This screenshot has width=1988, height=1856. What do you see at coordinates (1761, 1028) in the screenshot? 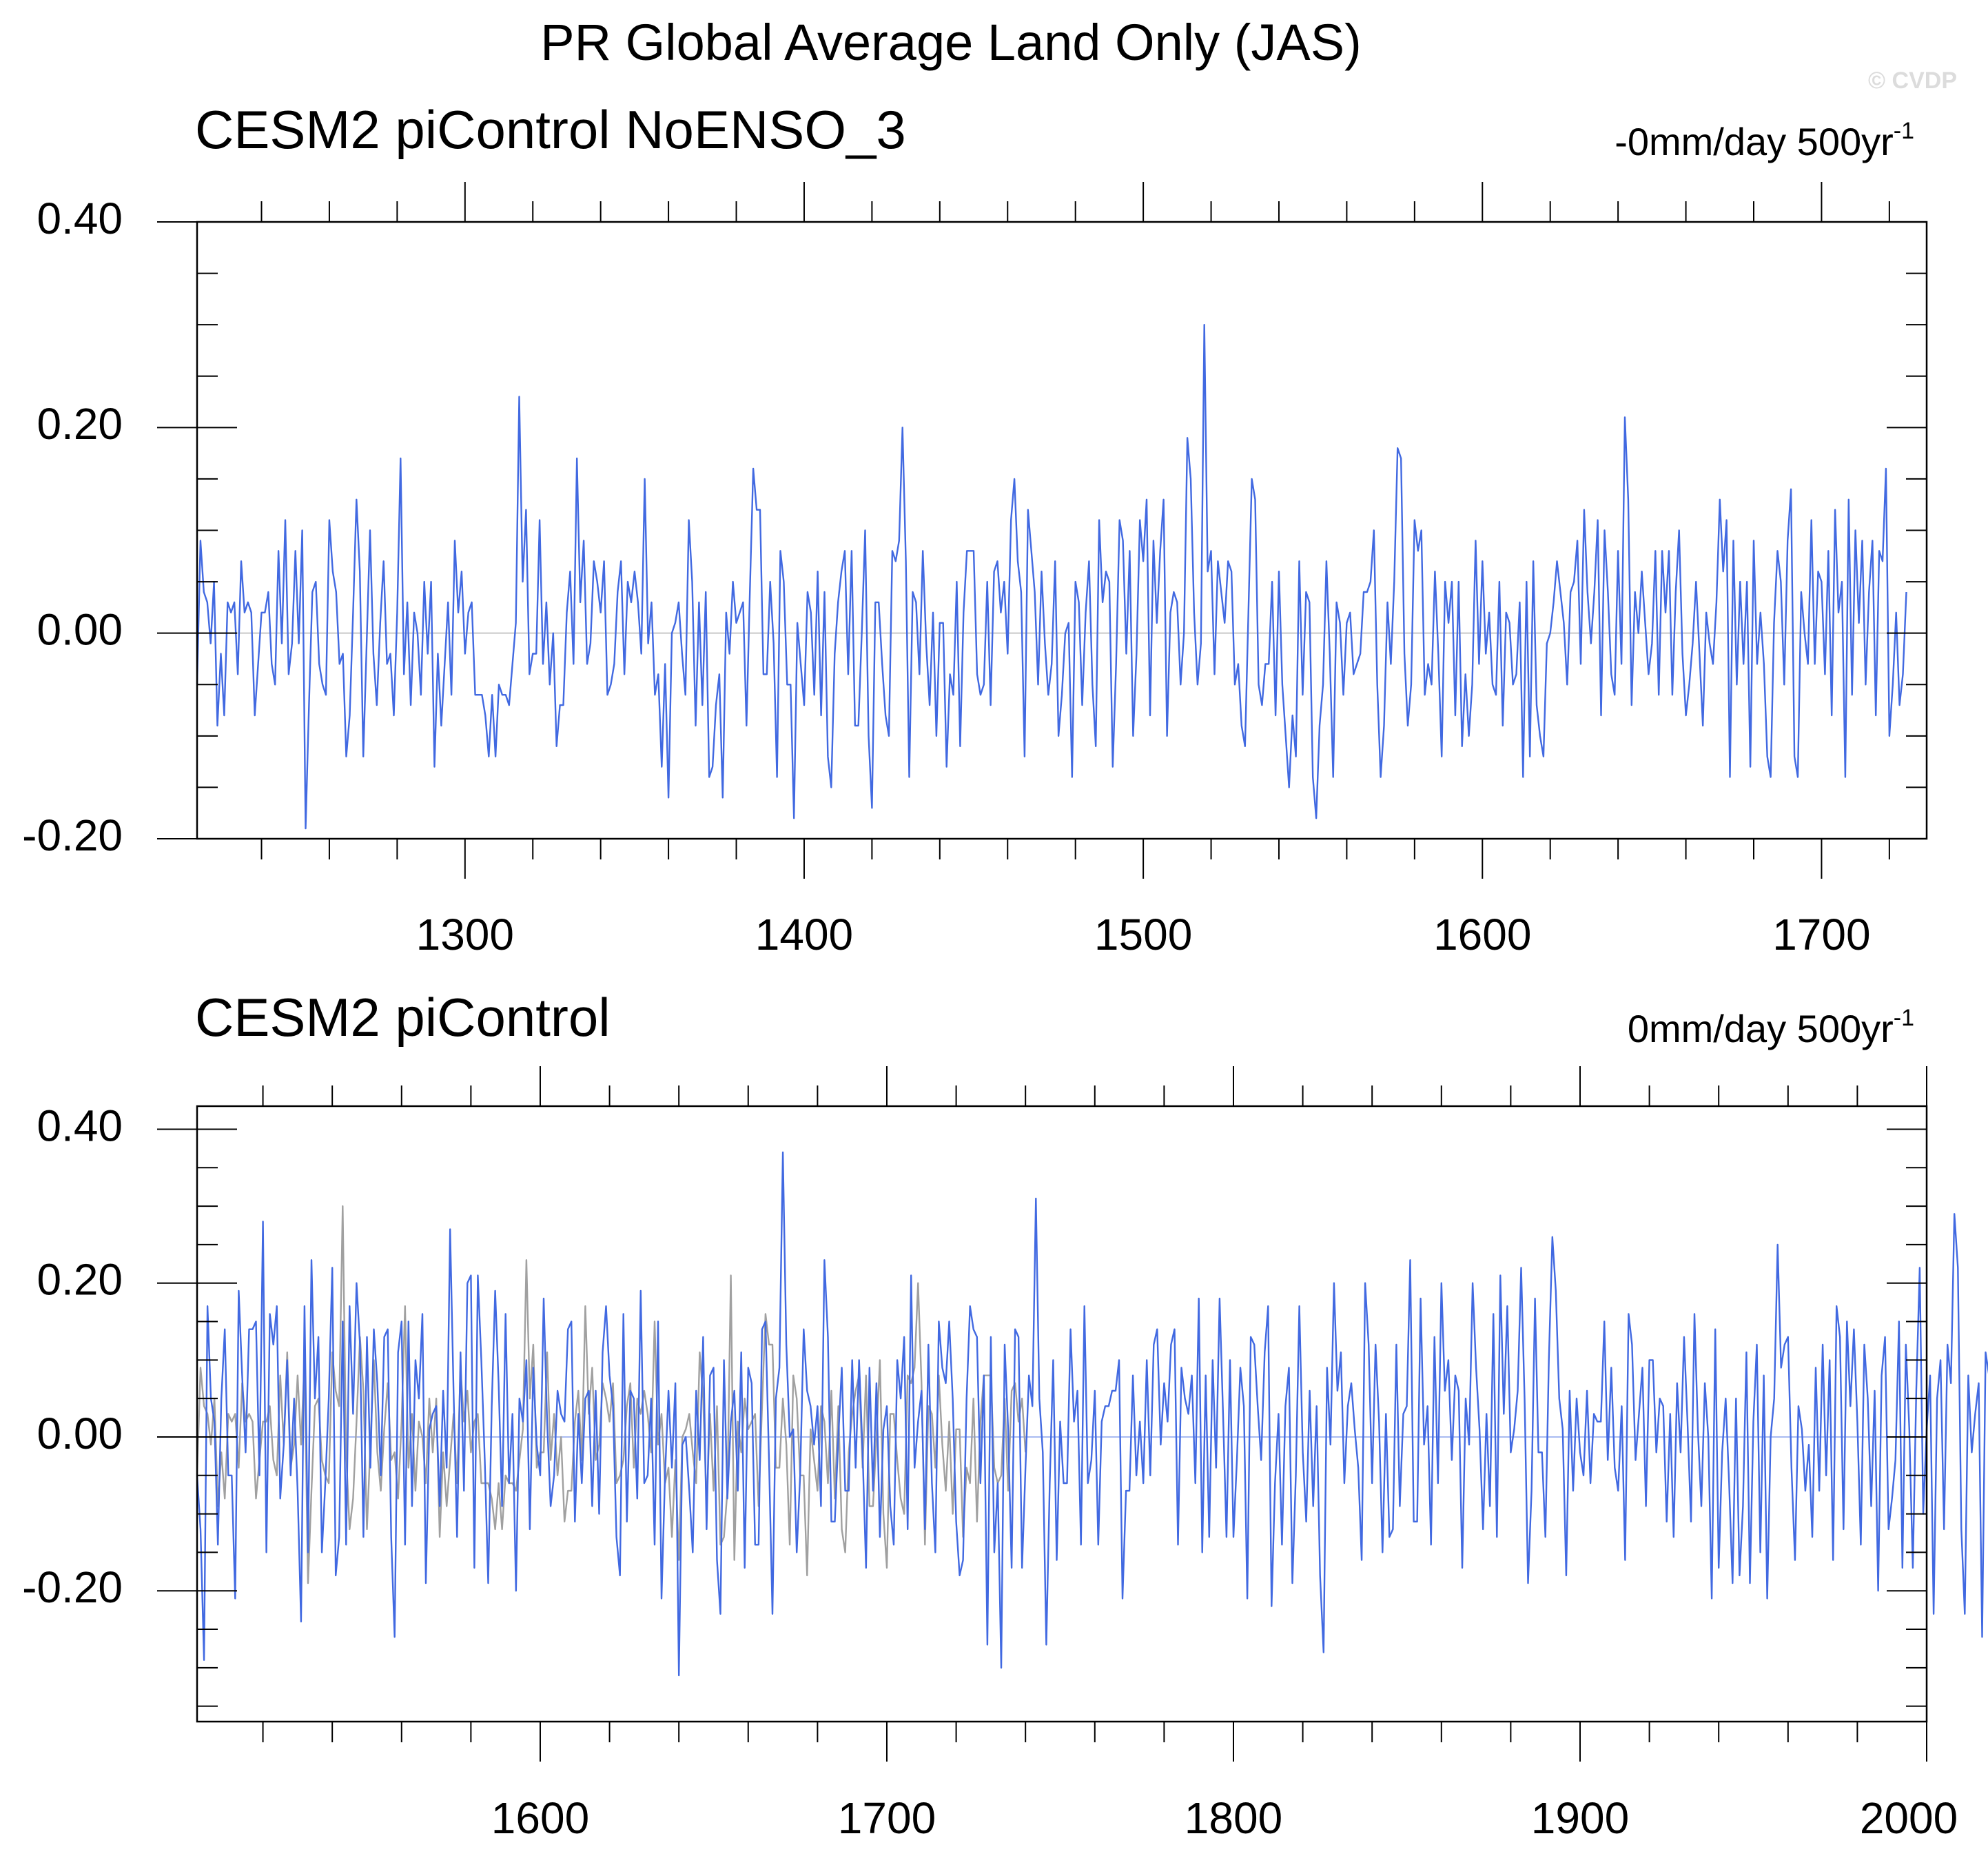
I see `panel-2-trend-label: 0mm/day 500yr` at bounding box center [1761, 1028].